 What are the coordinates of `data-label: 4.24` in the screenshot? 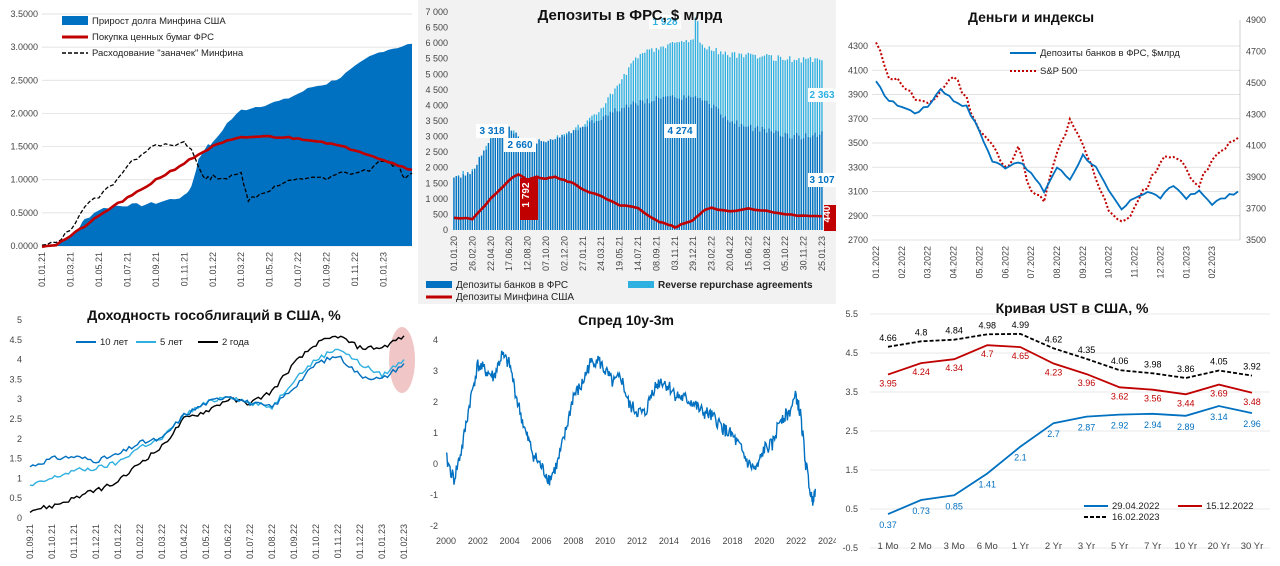 It's located at (921, 372).